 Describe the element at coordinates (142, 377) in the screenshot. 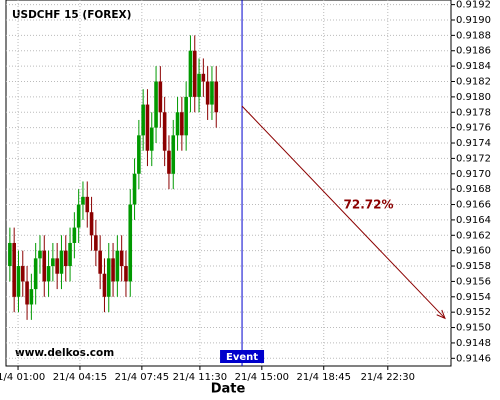

I see `x-tick-label: 21/4 07:45` at that location.